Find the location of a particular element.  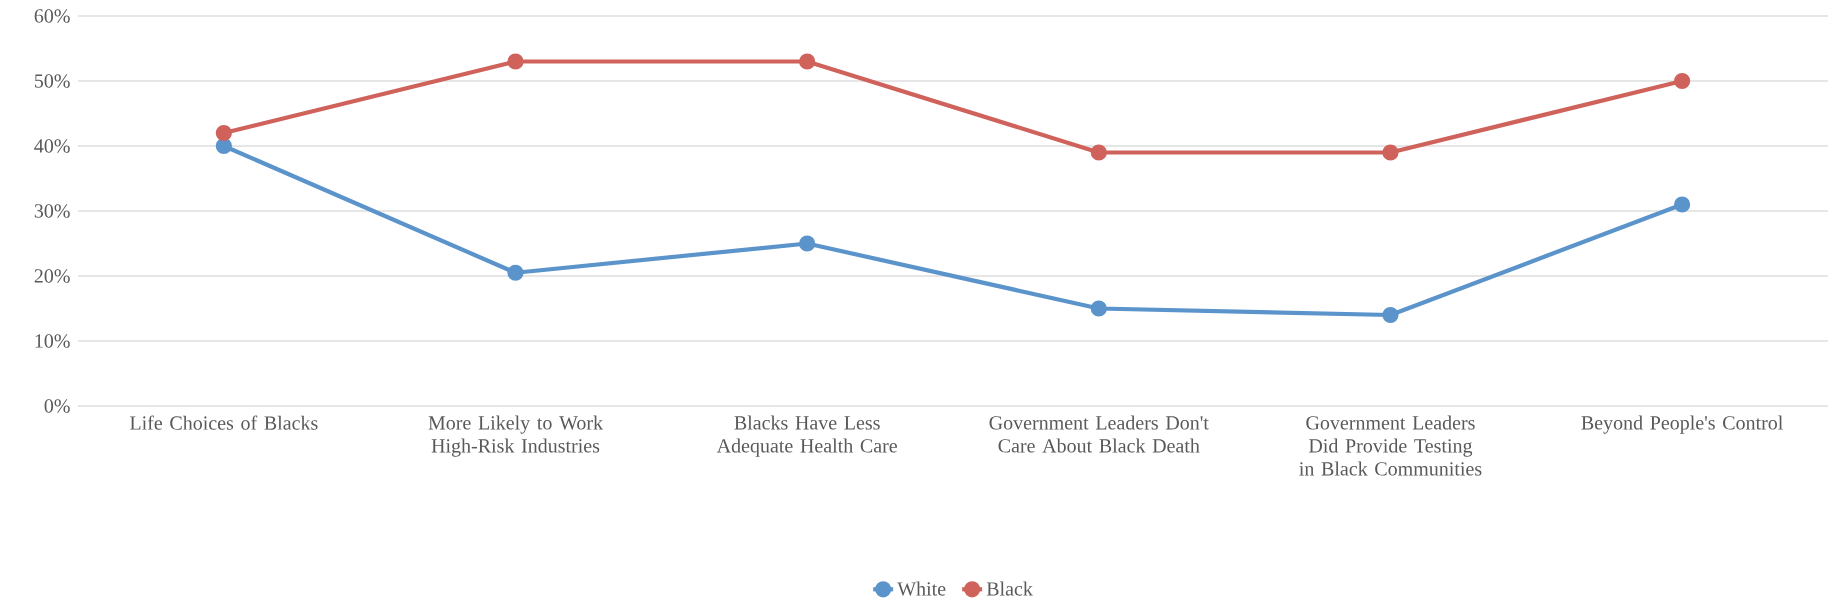

y-tick-label: 30% is located at coordinates (52, 211).